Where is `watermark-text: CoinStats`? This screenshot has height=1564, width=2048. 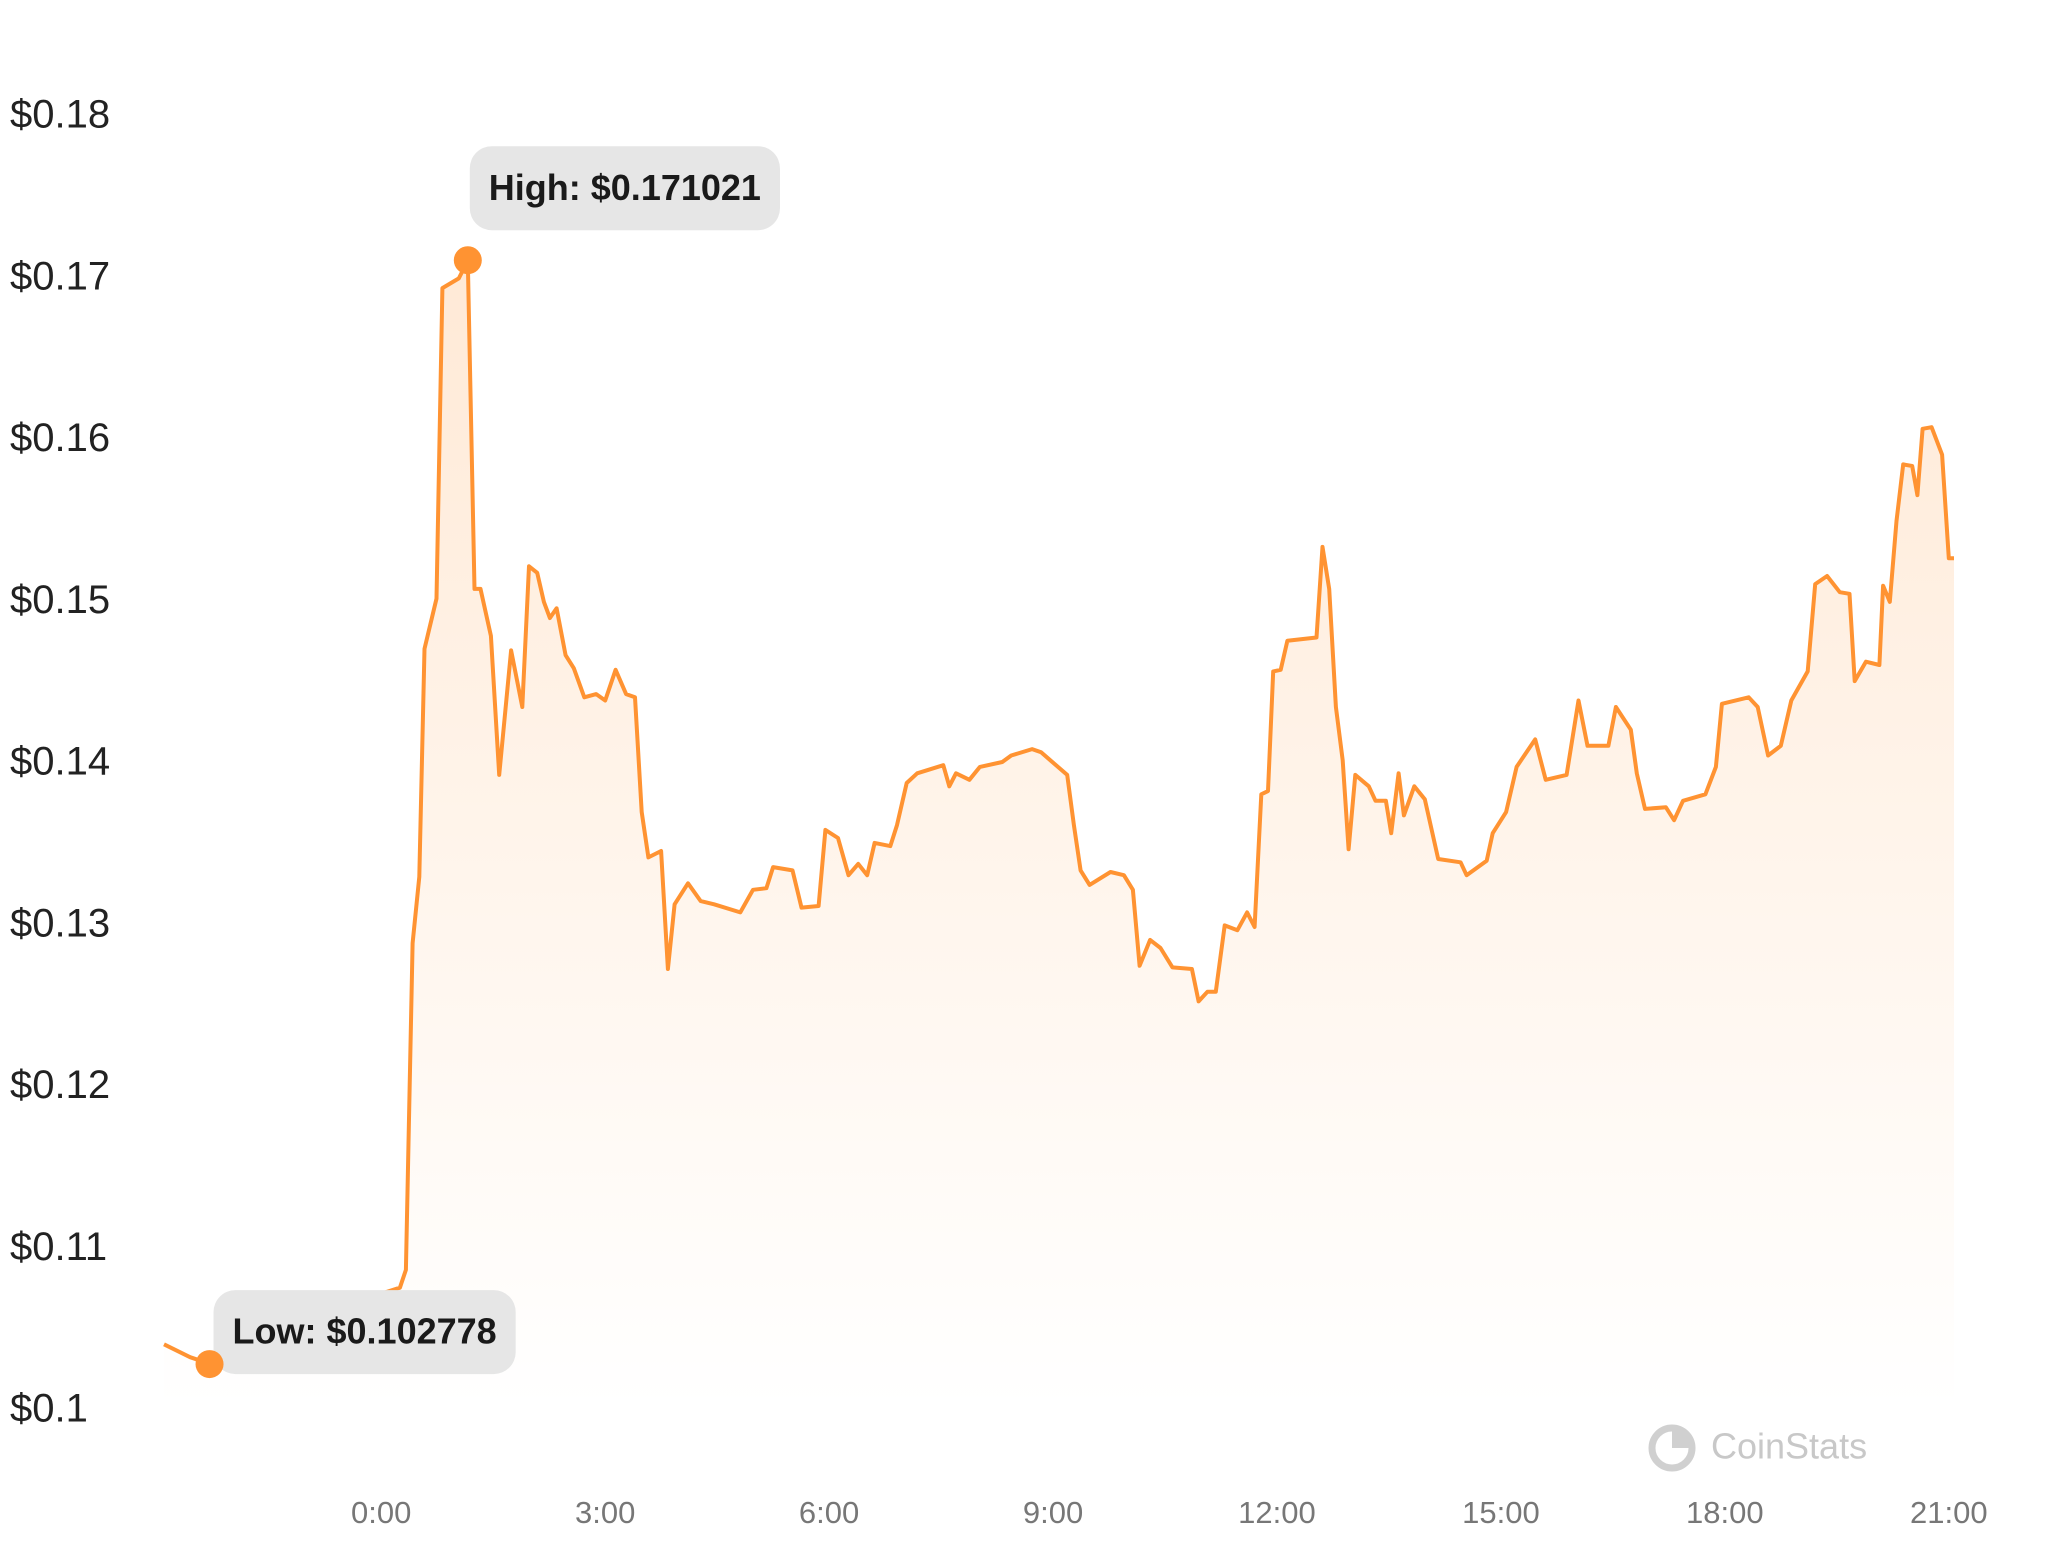
watermark-text: CoinStats is located at coordinates (1789, 1446).